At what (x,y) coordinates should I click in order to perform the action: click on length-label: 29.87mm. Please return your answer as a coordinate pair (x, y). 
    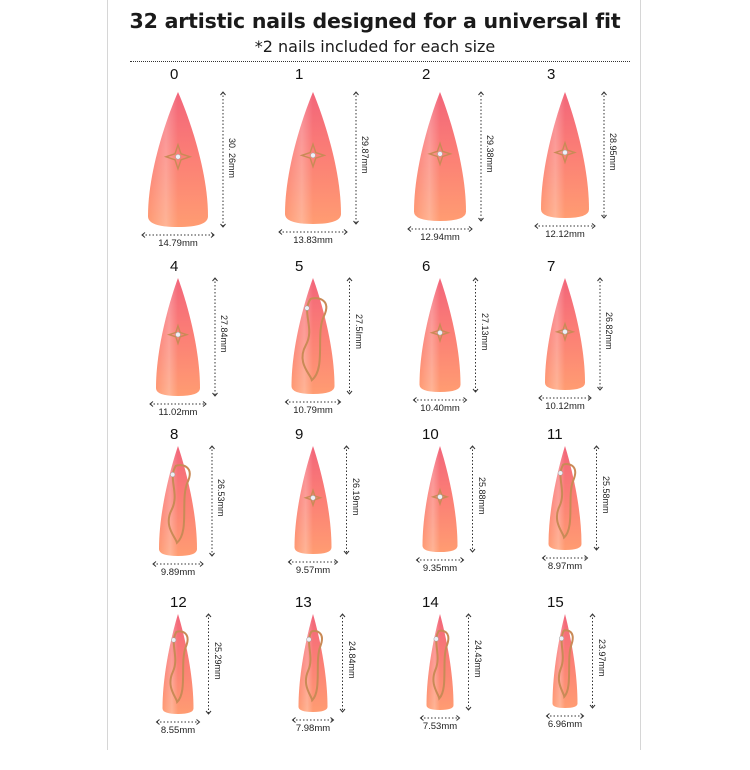
    Looking at the image, I should click on (365, 155).